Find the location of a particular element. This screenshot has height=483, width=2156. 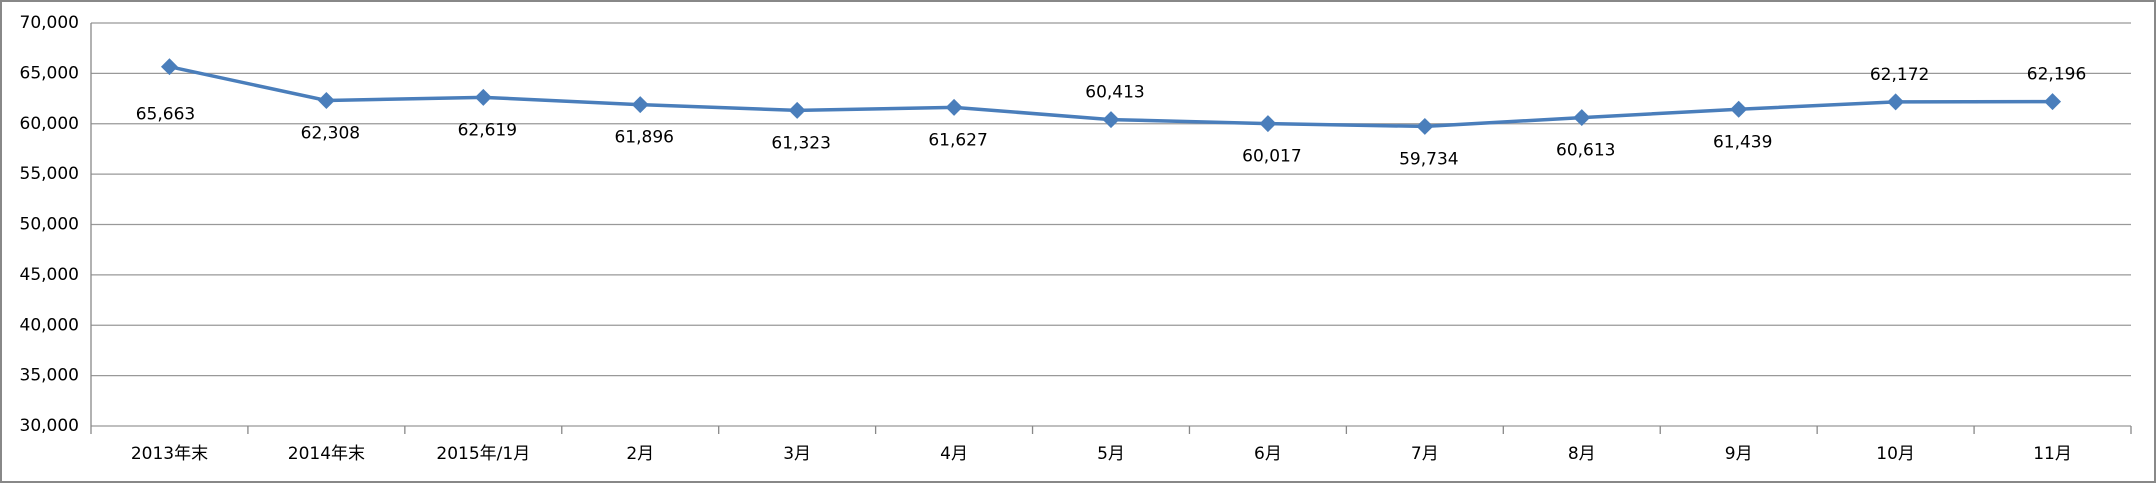

y-tick-label: 55,000 is located at coordinates (49, 174).